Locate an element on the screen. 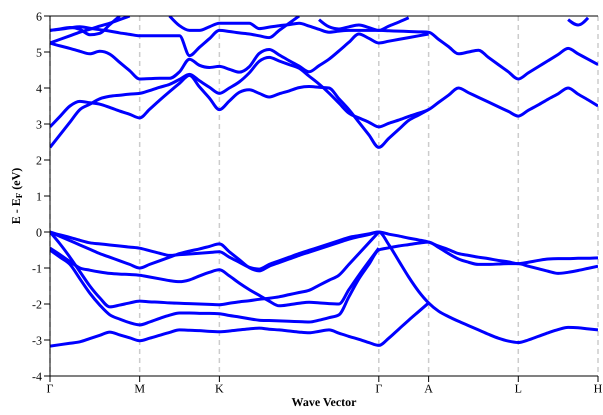 The width and height of the screenshot is (603, 415). x-tick-label: H is located at coordinates (598, 389).